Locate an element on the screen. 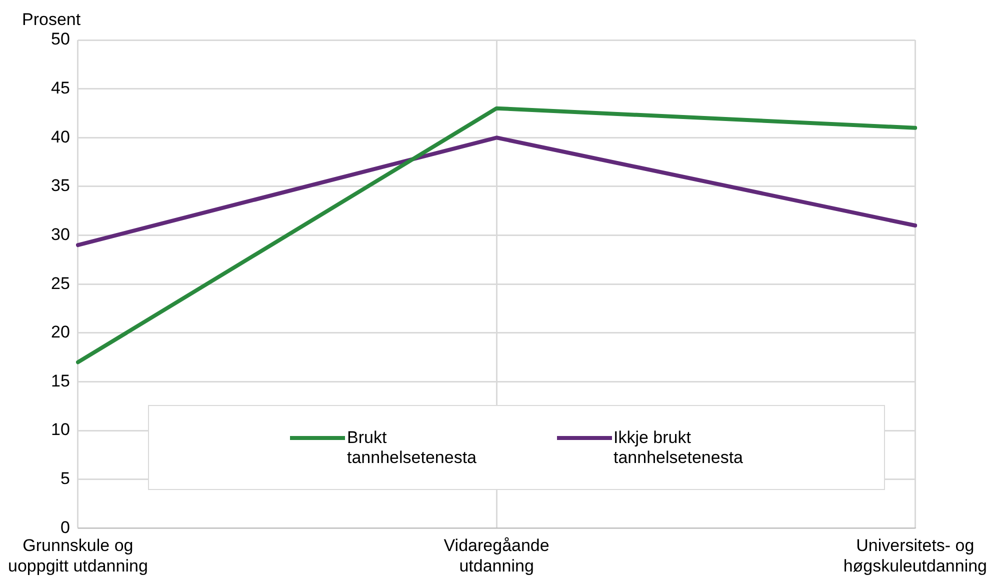 Image resolution: width=995 pixels, height=585 pixels. y-tick-label: 25 is located at coordinates (60, 283).